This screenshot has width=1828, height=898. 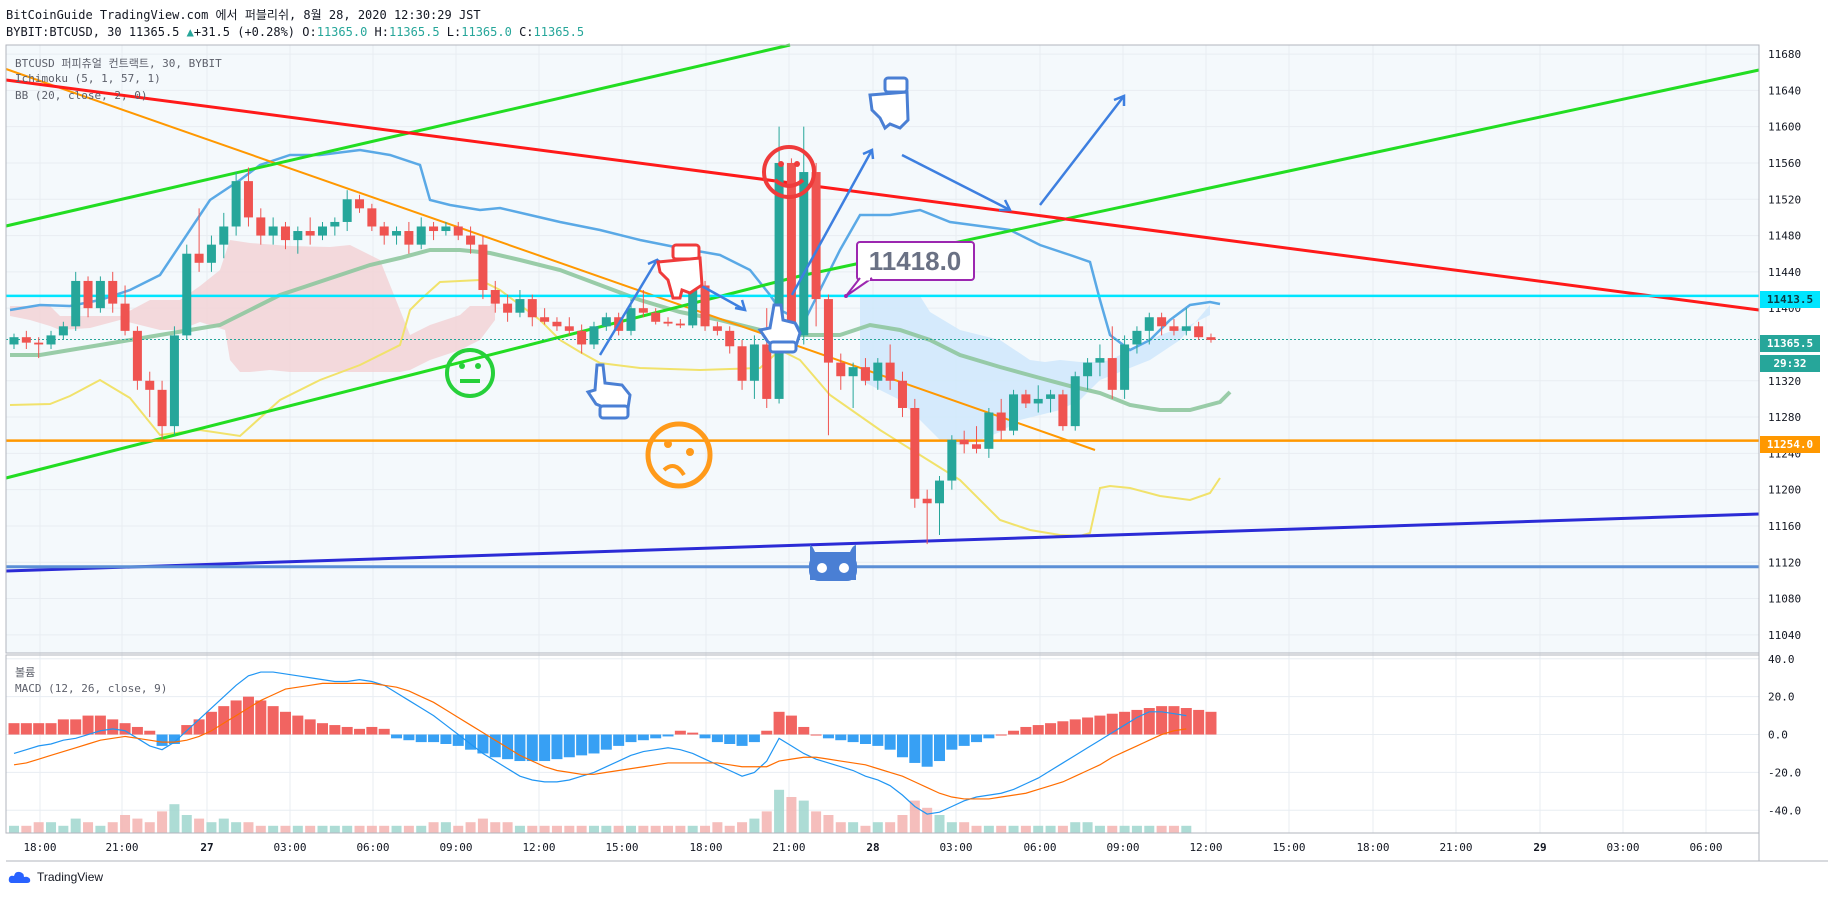 What do you see at coordinates (679, 455) in the screenshot?
I see `smile-sad-icon` at bounding box center [679, 455].